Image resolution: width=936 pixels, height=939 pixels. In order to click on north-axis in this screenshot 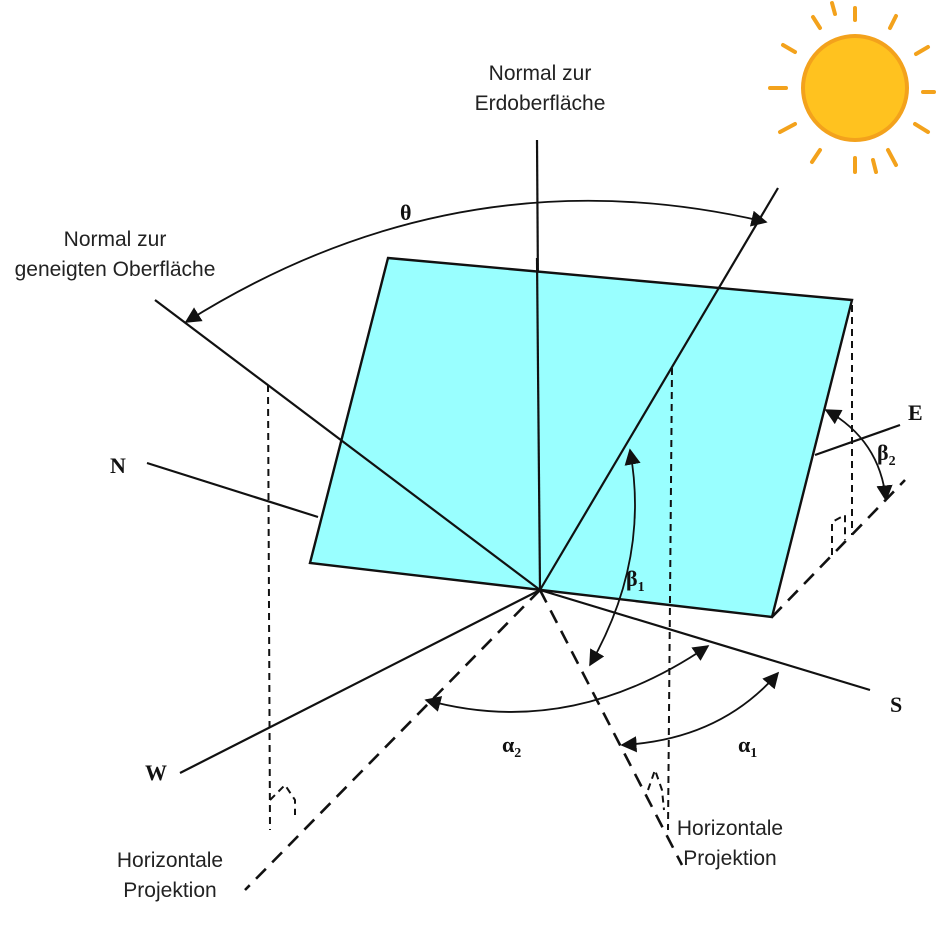, I will do `click(232, 490)`.